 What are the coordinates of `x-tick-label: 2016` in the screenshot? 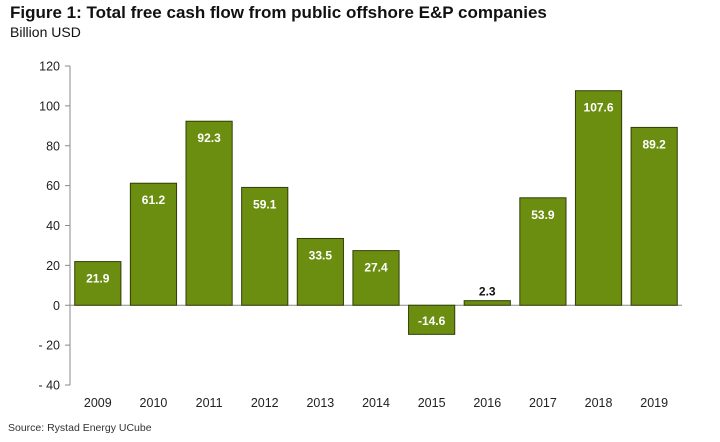 It's located at (487, 403).